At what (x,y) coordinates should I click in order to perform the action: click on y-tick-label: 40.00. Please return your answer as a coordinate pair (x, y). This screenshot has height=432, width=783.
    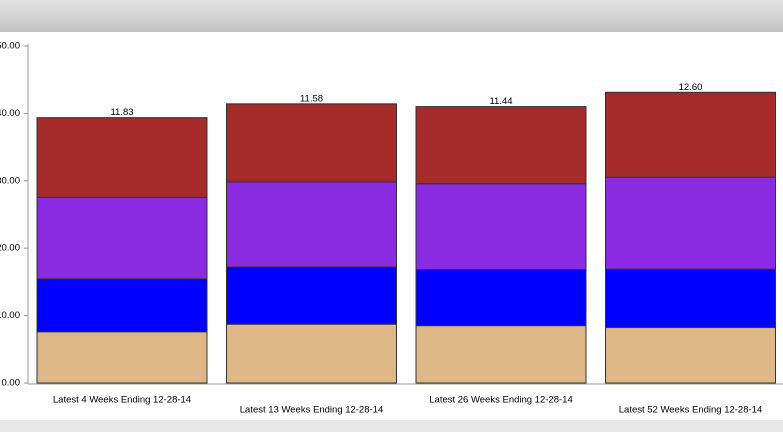
    Looking at the image, I should click on (10, 113).